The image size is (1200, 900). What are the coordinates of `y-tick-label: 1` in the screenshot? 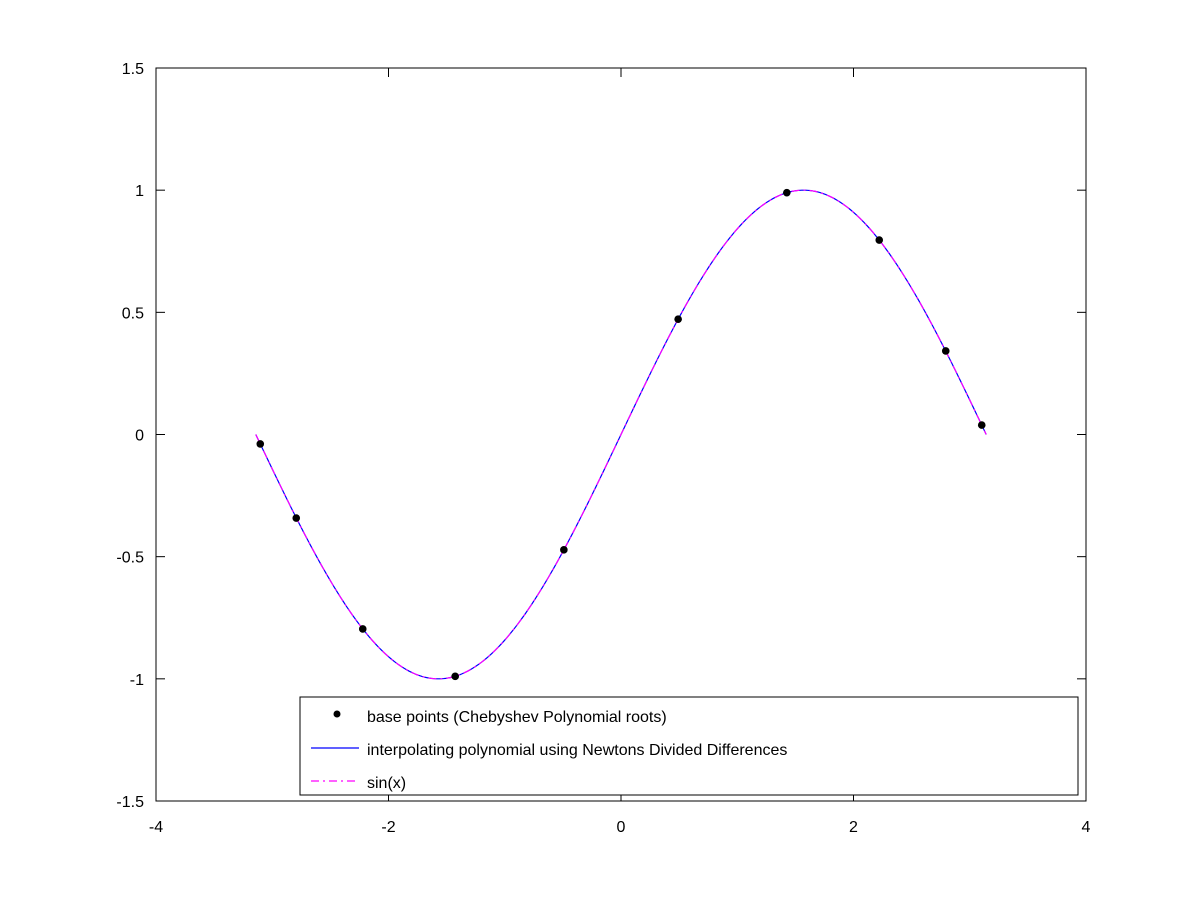 It's located at (139, 191).